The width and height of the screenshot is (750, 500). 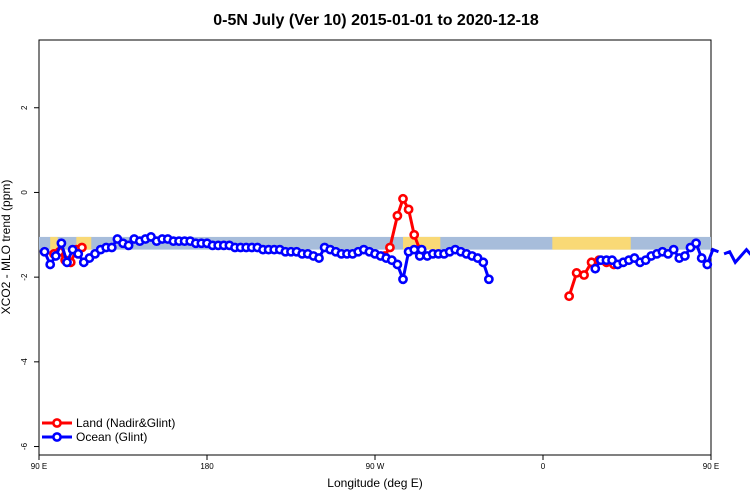 I want to click on y-tick-label: -6, so click(x=24, y=446).